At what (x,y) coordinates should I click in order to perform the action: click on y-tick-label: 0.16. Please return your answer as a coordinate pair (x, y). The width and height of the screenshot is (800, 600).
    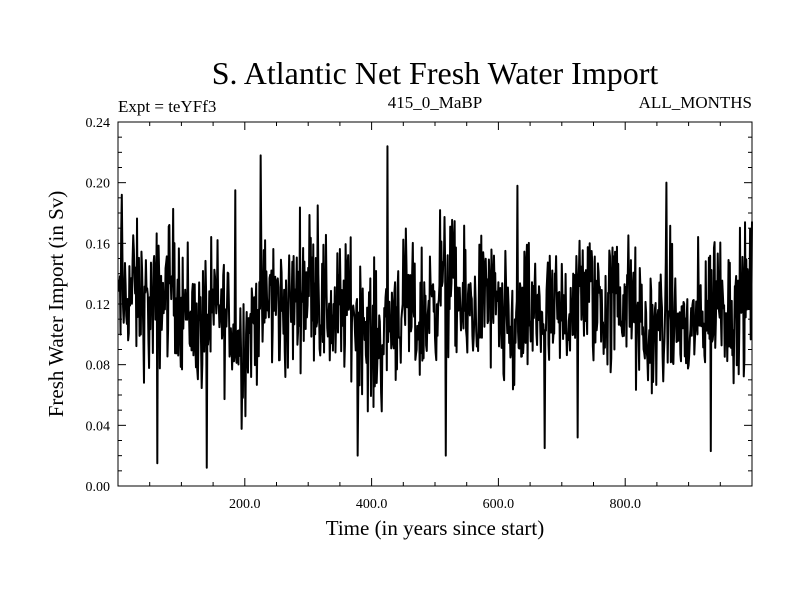
    Looking at the image, I should click on (98, 244).